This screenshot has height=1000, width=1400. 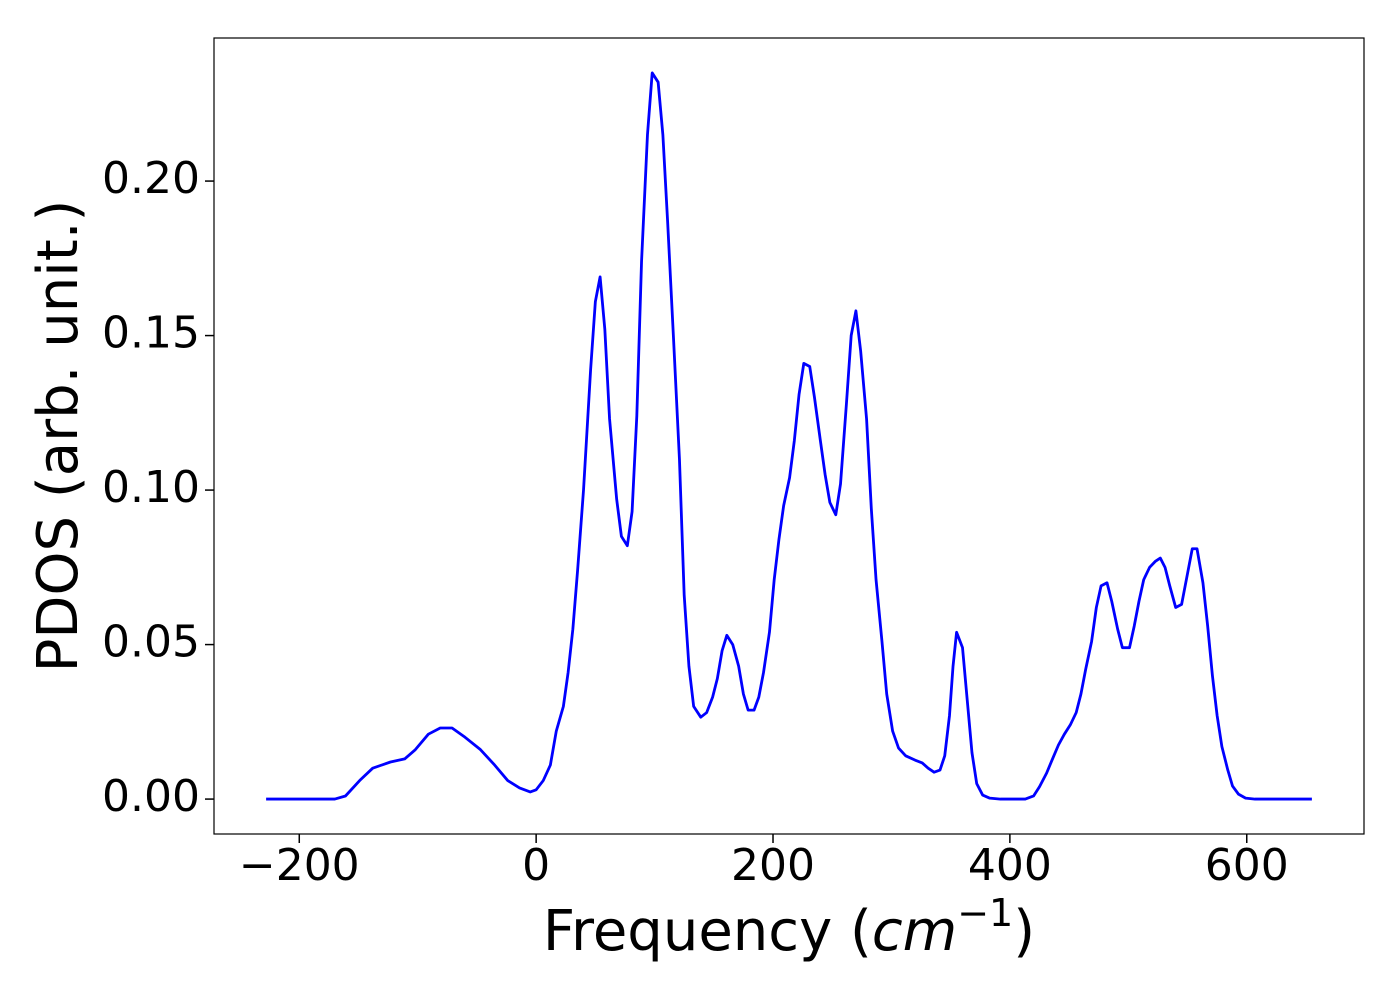 What do you see at coordinates (151, 642) in the screenshot?
I see `y-tick-label: 0.05` at bounding box center [151, 642].